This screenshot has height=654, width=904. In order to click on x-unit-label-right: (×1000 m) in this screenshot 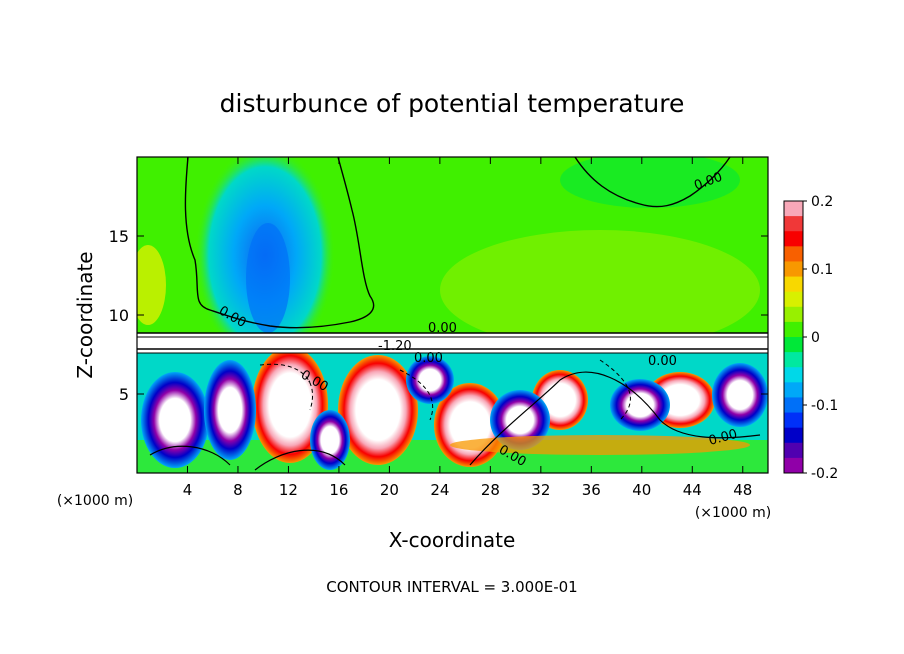, I will do `click(733, 513)`.